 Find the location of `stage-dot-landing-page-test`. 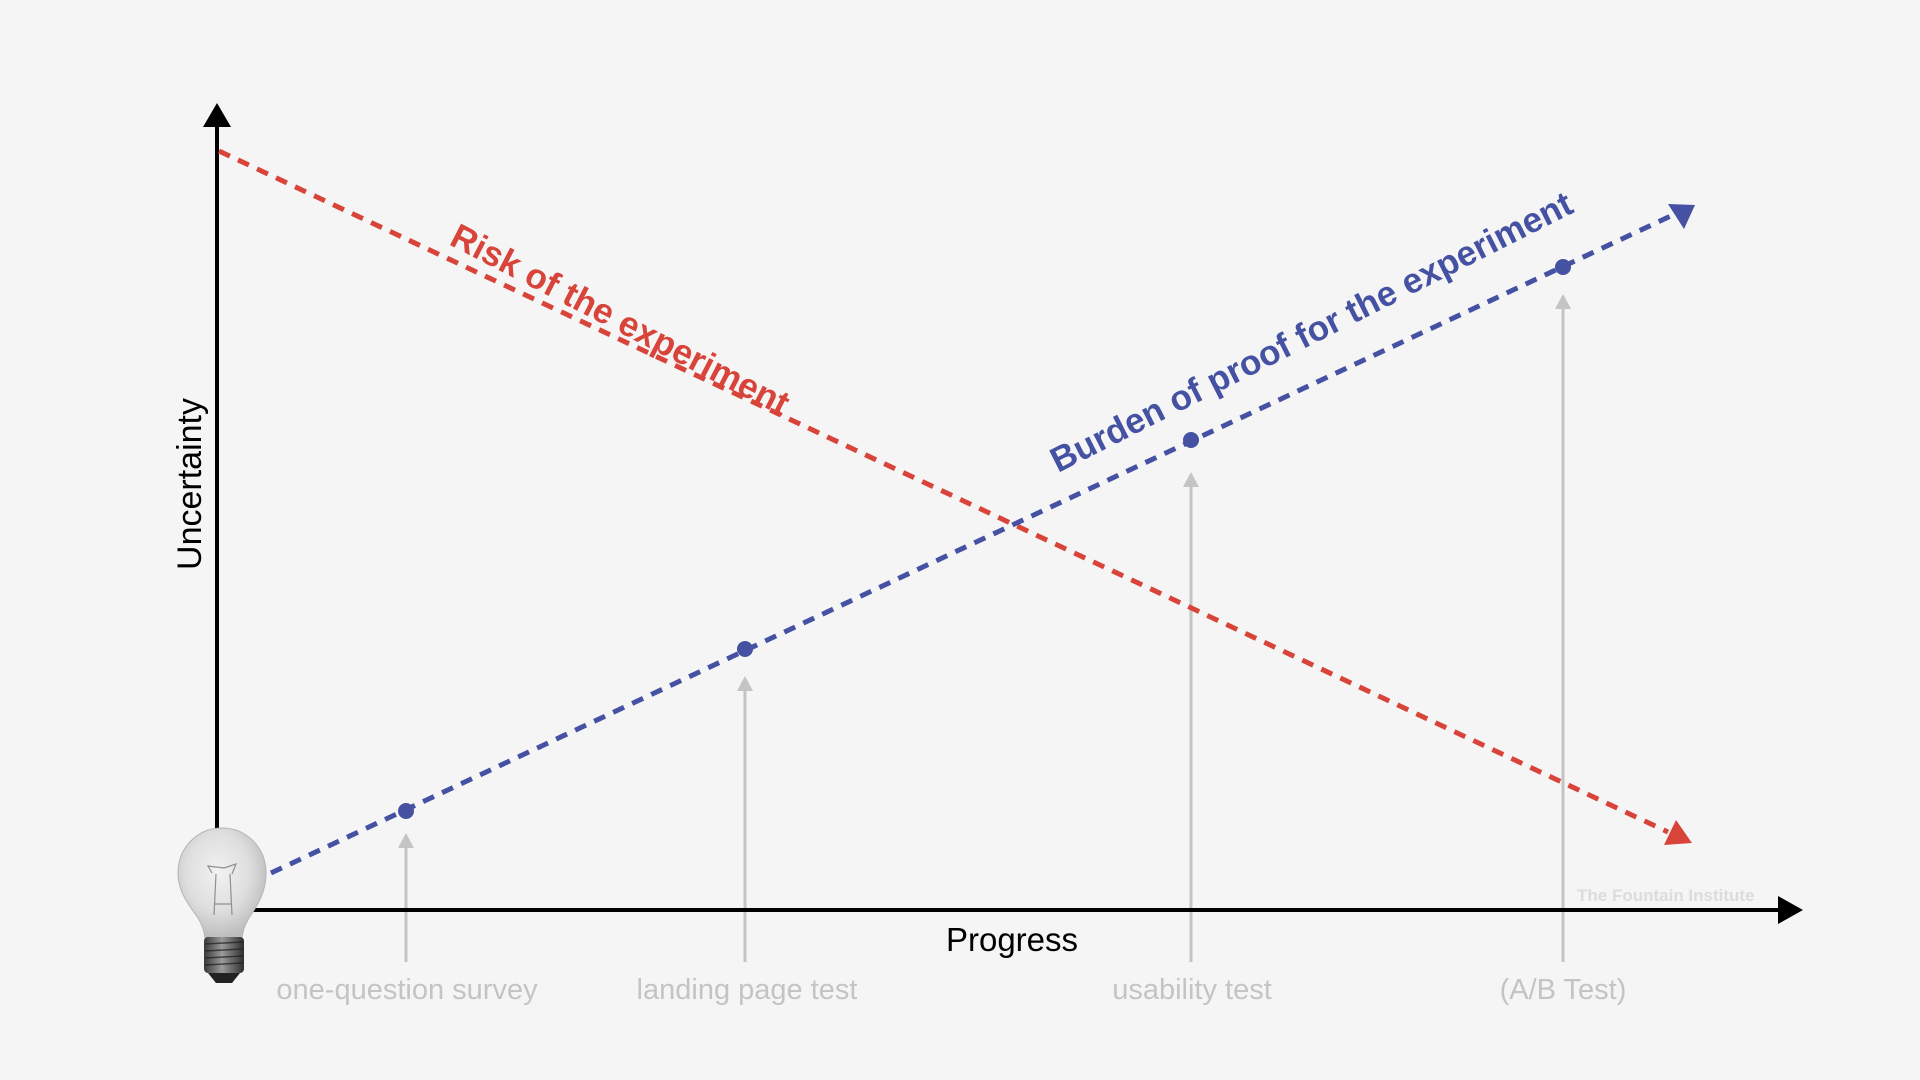

stage-dot-landing-page-test is located at coordinates (745, 649).